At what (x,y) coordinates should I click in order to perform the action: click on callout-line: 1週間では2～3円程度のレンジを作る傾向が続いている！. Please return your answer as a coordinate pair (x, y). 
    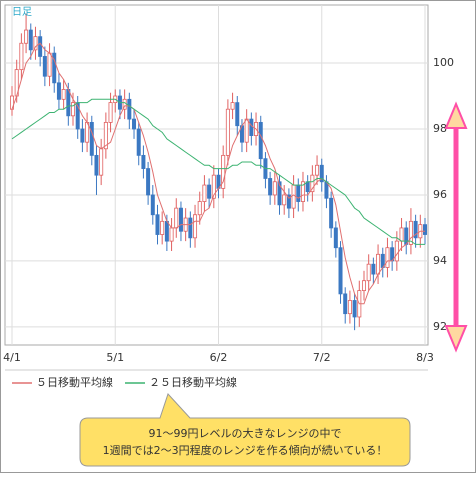
    Looking at the image, I should click on (245, 450).